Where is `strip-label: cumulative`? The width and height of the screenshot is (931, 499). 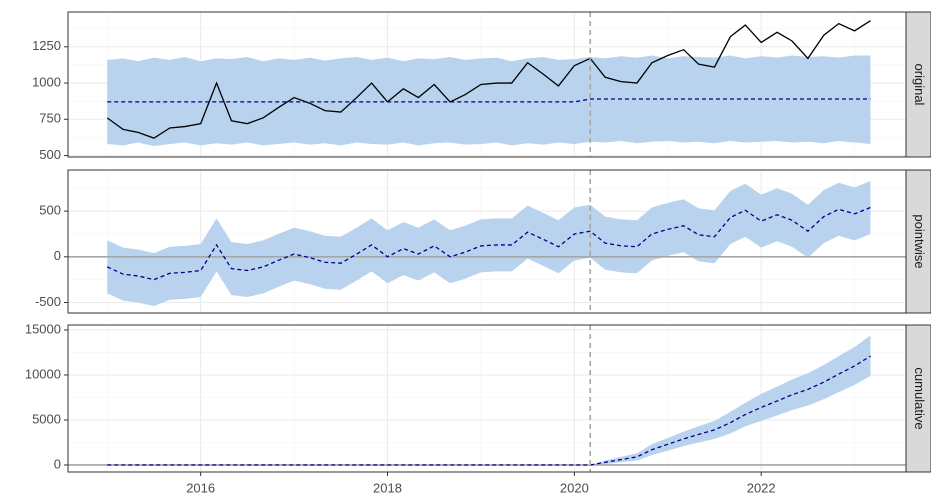
strip-label: cumulative is located at coordinates (919, 398).